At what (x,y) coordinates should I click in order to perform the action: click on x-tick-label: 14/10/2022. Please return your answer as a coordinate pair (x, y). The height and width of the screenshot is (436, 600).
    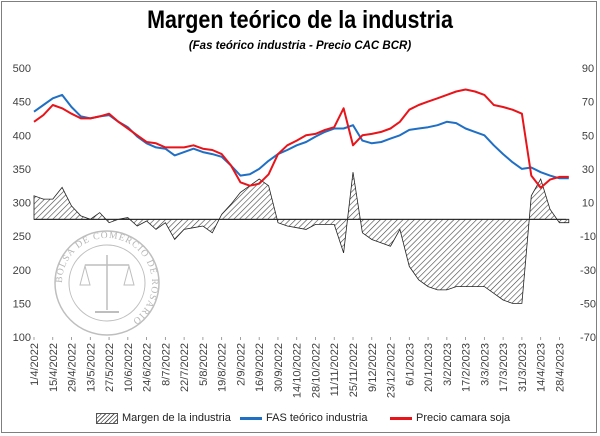
    Looking at the image, I should click on (298, 370).